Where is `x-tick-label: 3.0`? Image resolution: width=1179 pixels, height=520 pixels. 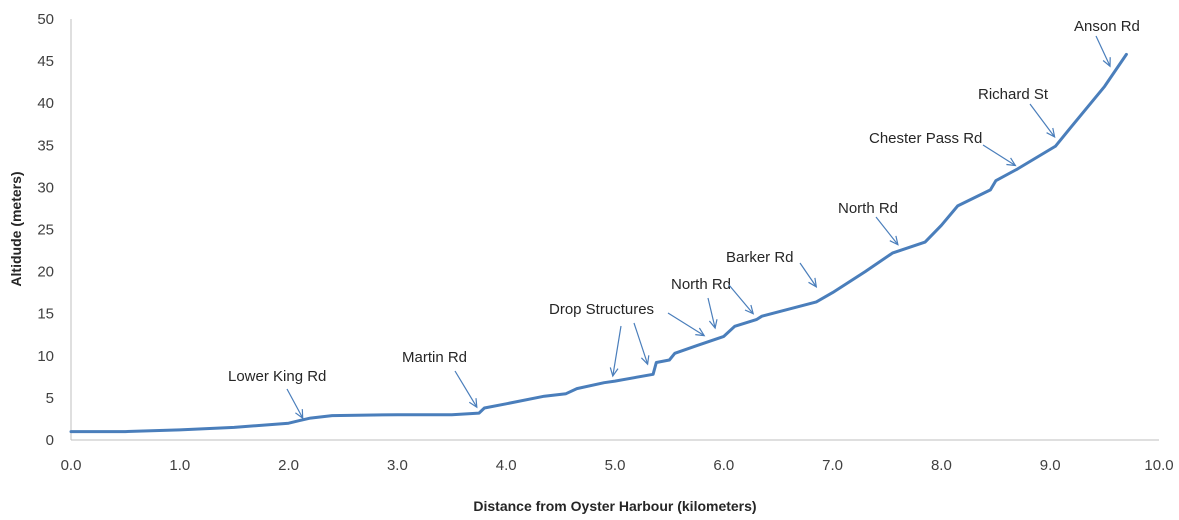
x-tick-label: 3.0 is located at coordinates (397, 465).